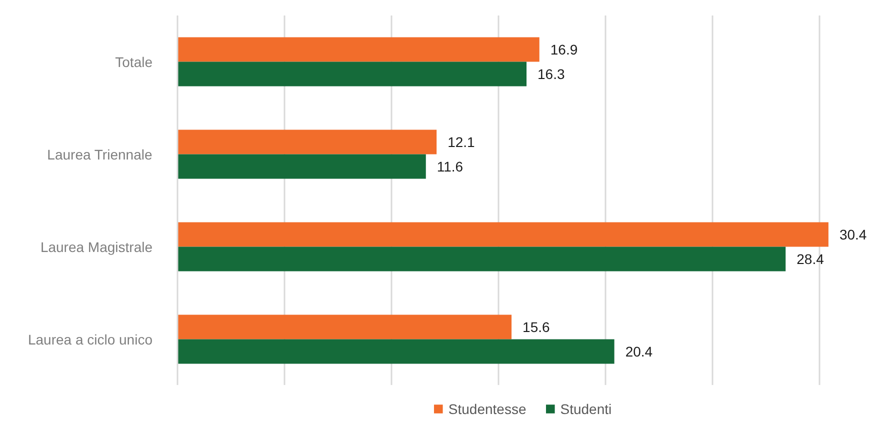 The image size is (874, 432). What do you see at coordinates (853, 234) in the screenshot?
I see `data-label: 30.4` at bounding box center [853, 234].